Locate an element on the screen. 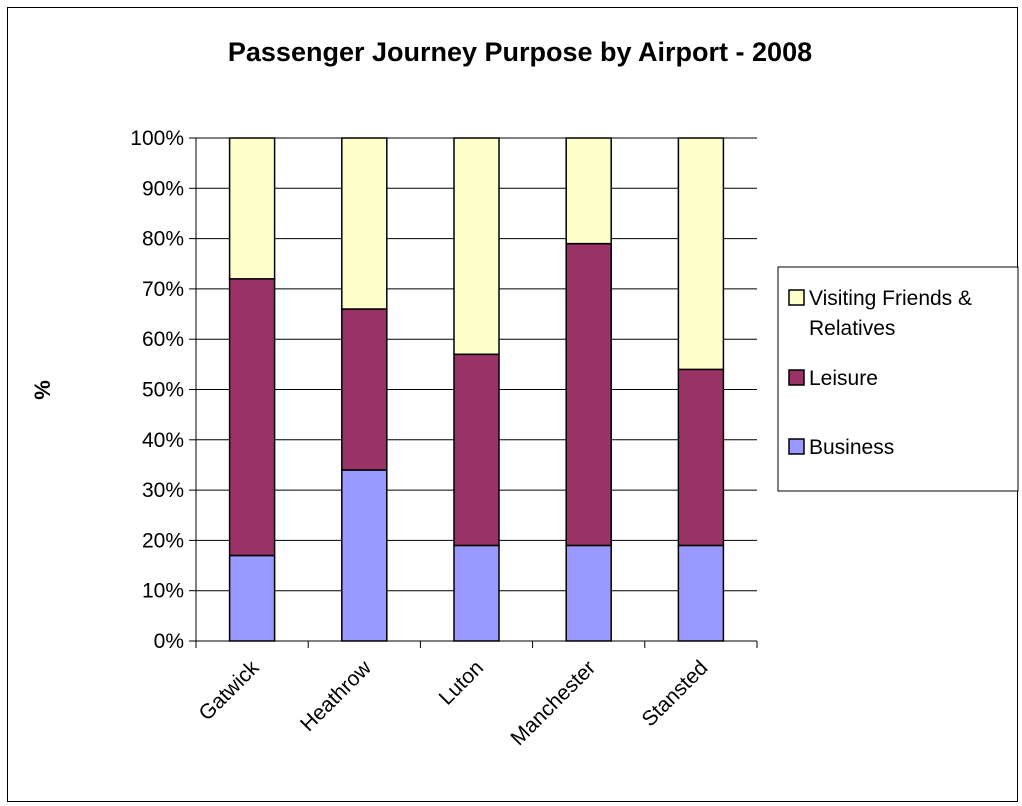 The width and height of the screenshot is (1022, 806). legend-label: Relatives is located at coordinates (852, 328).